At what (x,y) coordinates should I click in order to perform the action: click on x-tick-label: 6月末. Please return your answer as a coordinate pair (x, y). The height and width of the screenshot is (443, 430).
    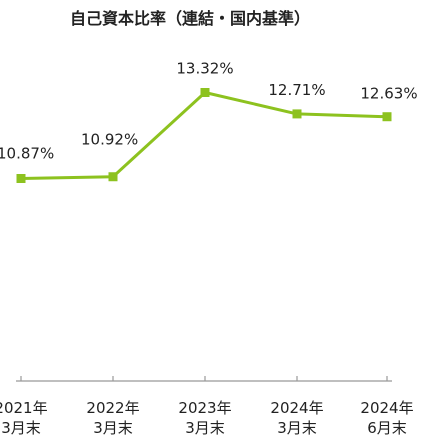
    Looking at the image, I should click on (387, 428).